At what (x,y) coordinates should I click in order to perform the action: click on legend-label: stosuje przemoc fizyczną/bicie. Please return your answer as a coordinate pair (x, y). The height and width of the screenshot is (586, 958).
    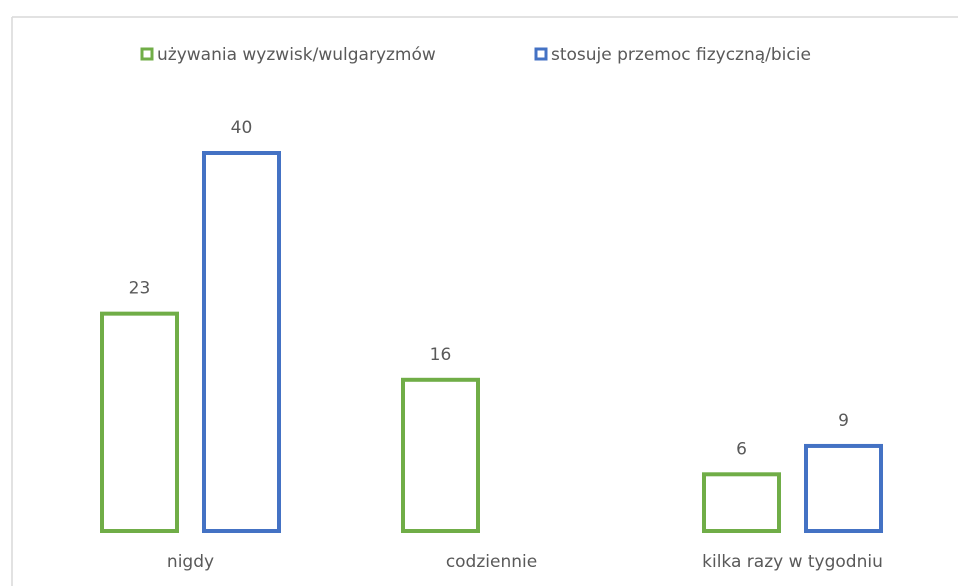
    Looking at the image, I should click on (681, 55).